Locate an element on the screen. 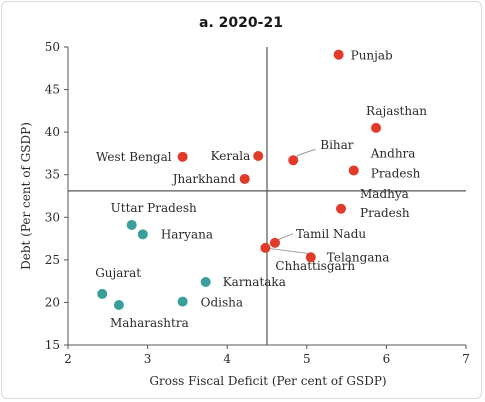  x-tick-label: 4 is located at coordinates (227, 359).